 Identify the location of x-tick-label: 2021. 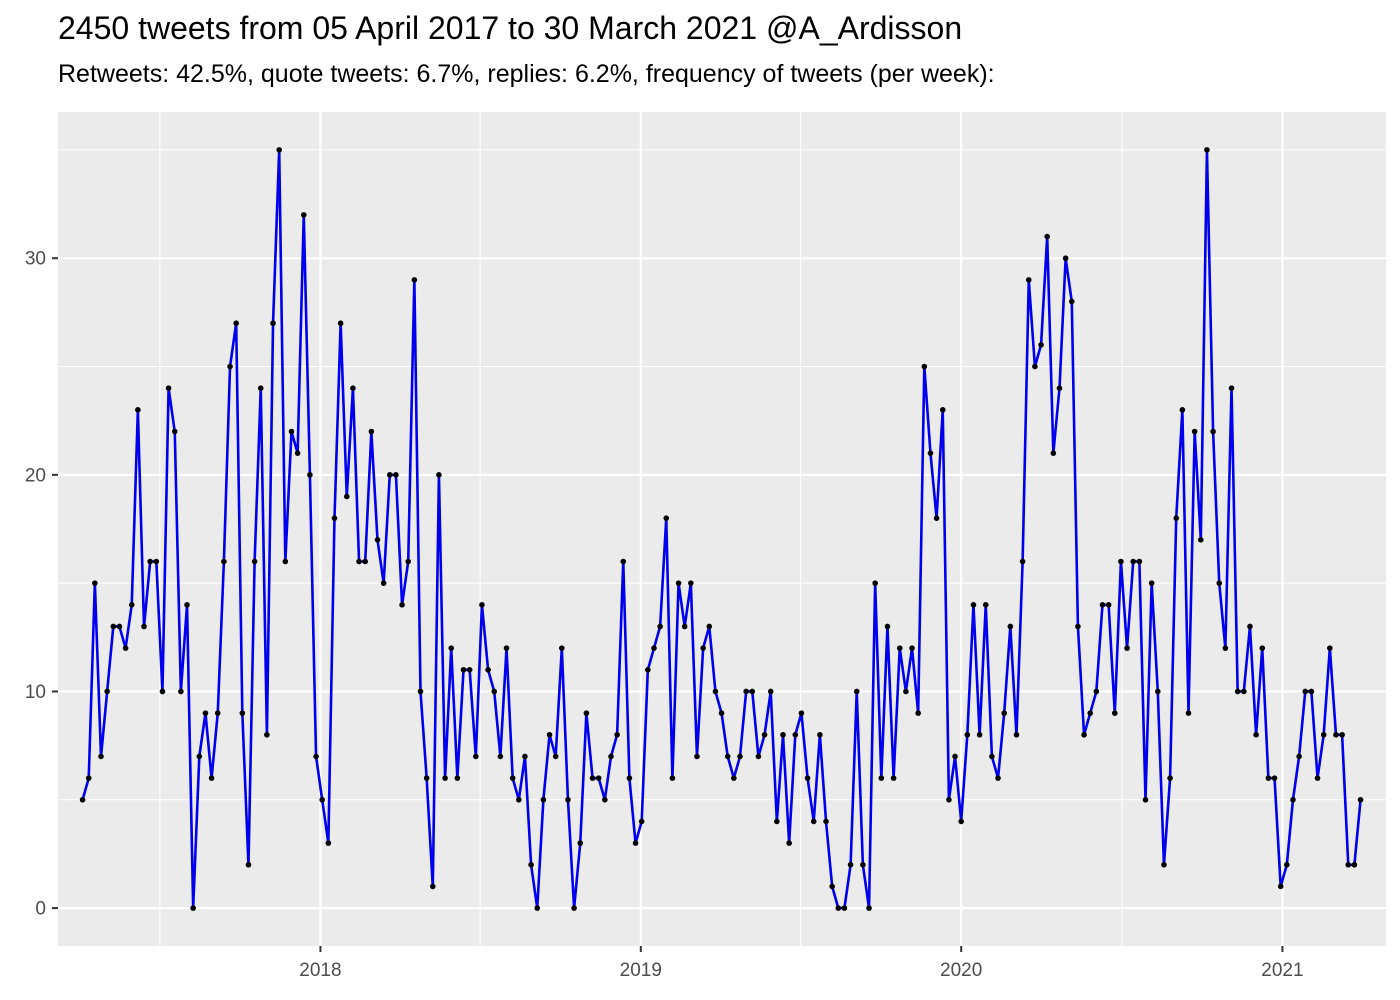
(1282, 970).